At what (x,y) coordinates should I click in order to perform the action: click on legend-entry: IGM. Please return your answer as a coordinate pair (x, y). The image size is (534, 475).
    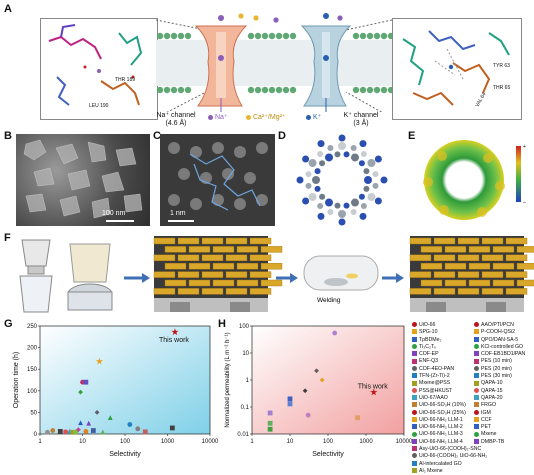
    Looking at the image, I should click on (504, 413).